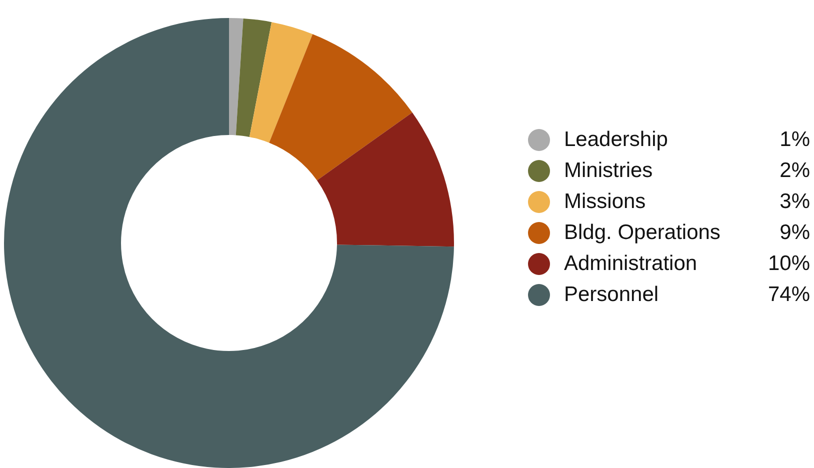 Image resolution: width=814 pixels, height=468 pixels. What do you see at coordinates (795, 232) in the screenshot?
I see `data-label: 9%` at bounding box center [795, 232].